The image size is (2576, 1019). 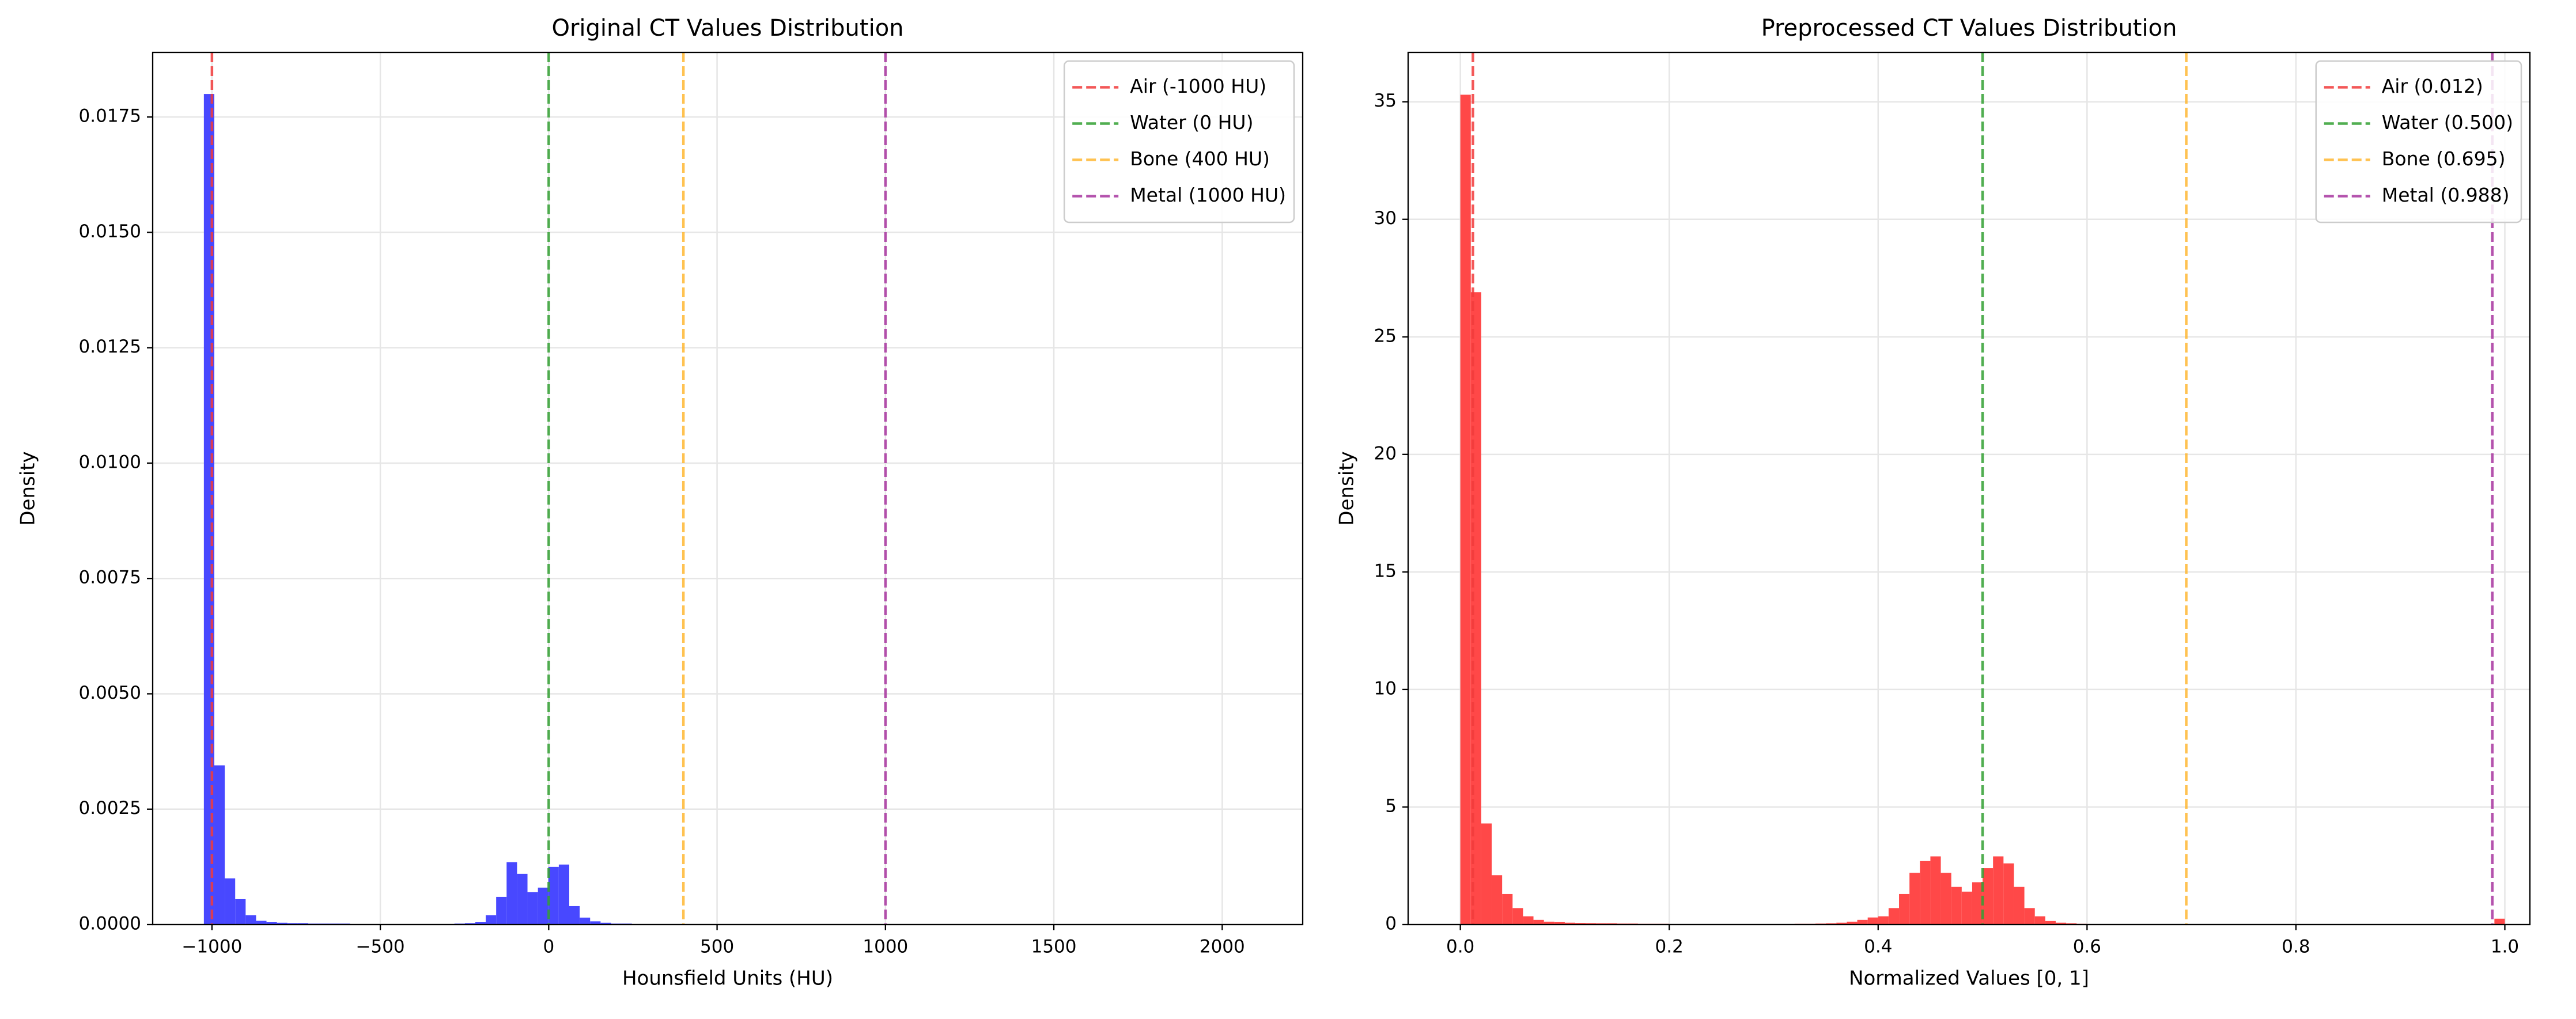 What do you see at coordinates (110, 577) in the screenshot?
I see `y-tick-label: 0.0075` at bounding box center [110, 577].